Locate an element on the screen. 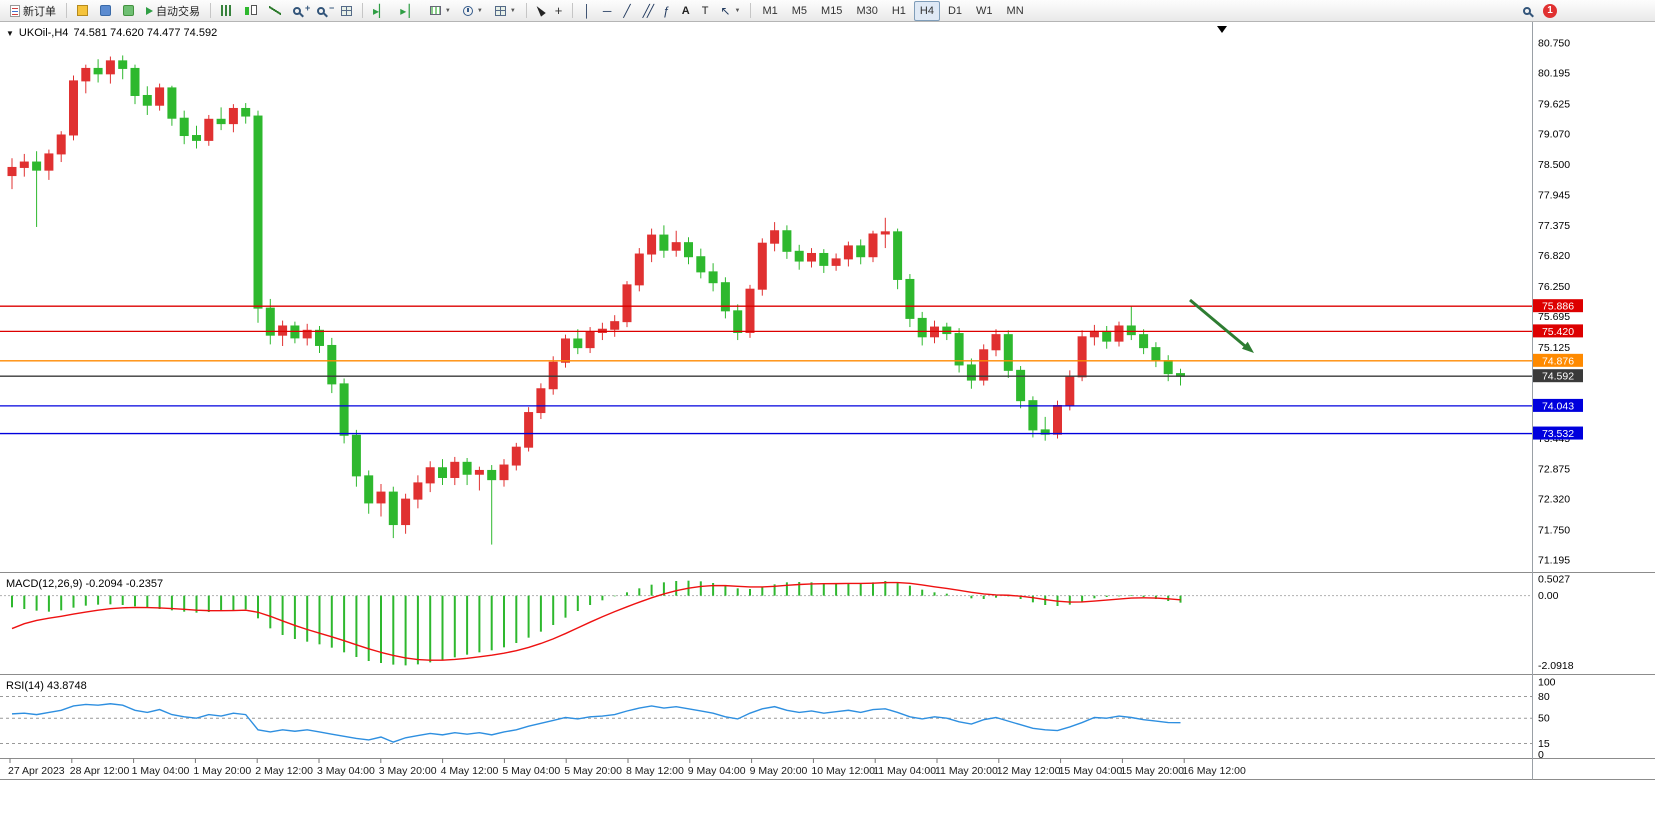 The width and height of the screenshot is (1655, 827). bar-chart-icon is located at coordinates (226, 10).